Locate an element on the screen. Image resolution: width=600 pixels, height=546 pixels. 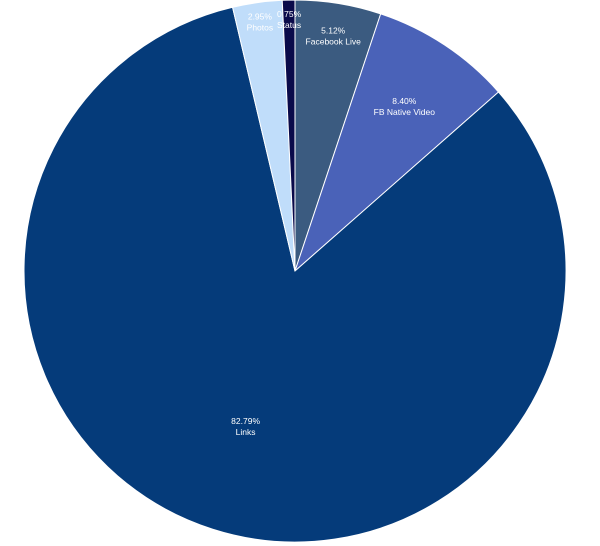
slice-value-label: 82.79% is located at coordinates (245, 421).